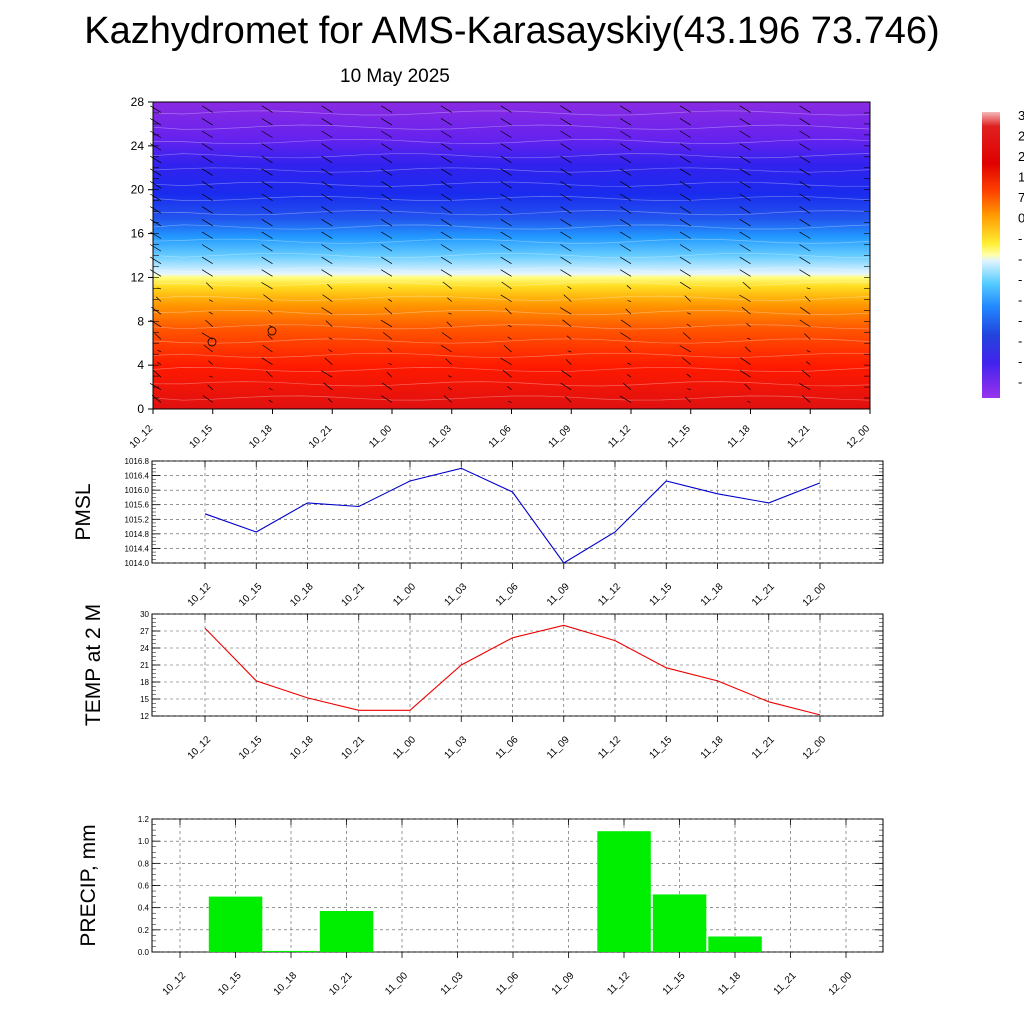 The image size is (1024, 1024). What do you see at coordinates (1021, 197) in the screenshot?
I see `colorbar-label: 7` at bounding box center [1021, 197].